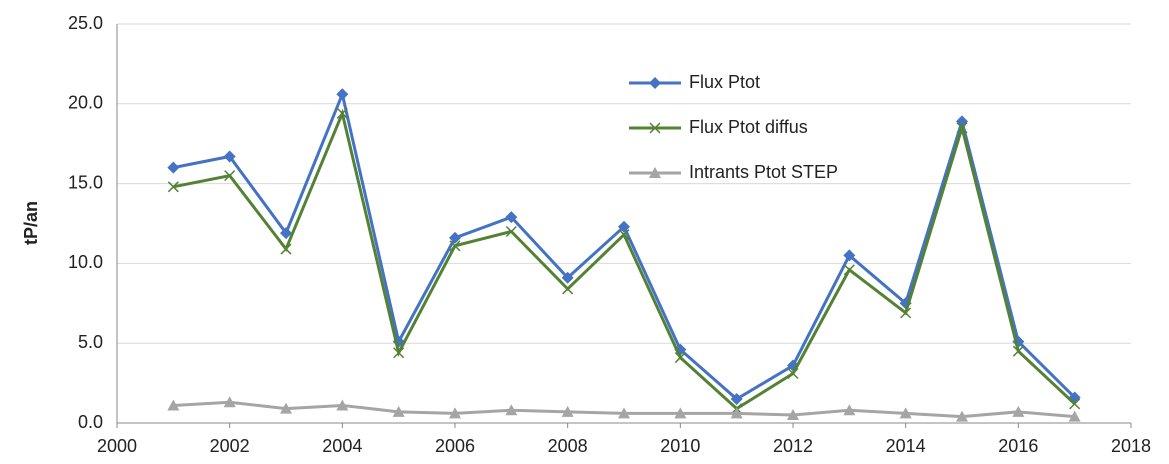 Image resolution: width=1169 pixels, height=464 pixels. What do you see at coordinates (1018, 446) in the screenshot?
I see `x-tick-label: 2016` at bounding box center [1018, 446].